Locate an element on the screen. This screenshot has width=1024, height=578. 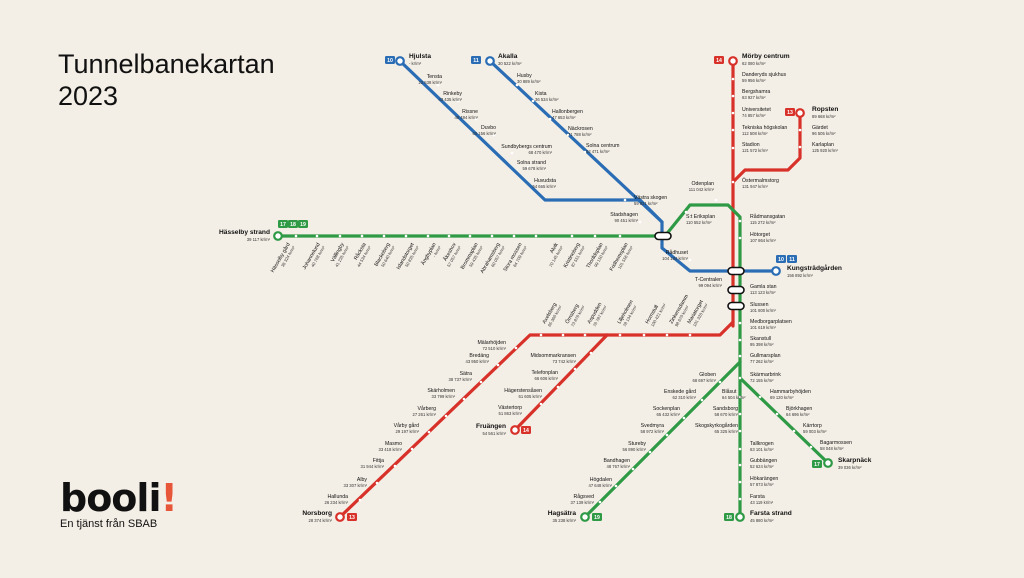
station-label: Hjulsta- kr/m² is located at coordinates (420, 59).